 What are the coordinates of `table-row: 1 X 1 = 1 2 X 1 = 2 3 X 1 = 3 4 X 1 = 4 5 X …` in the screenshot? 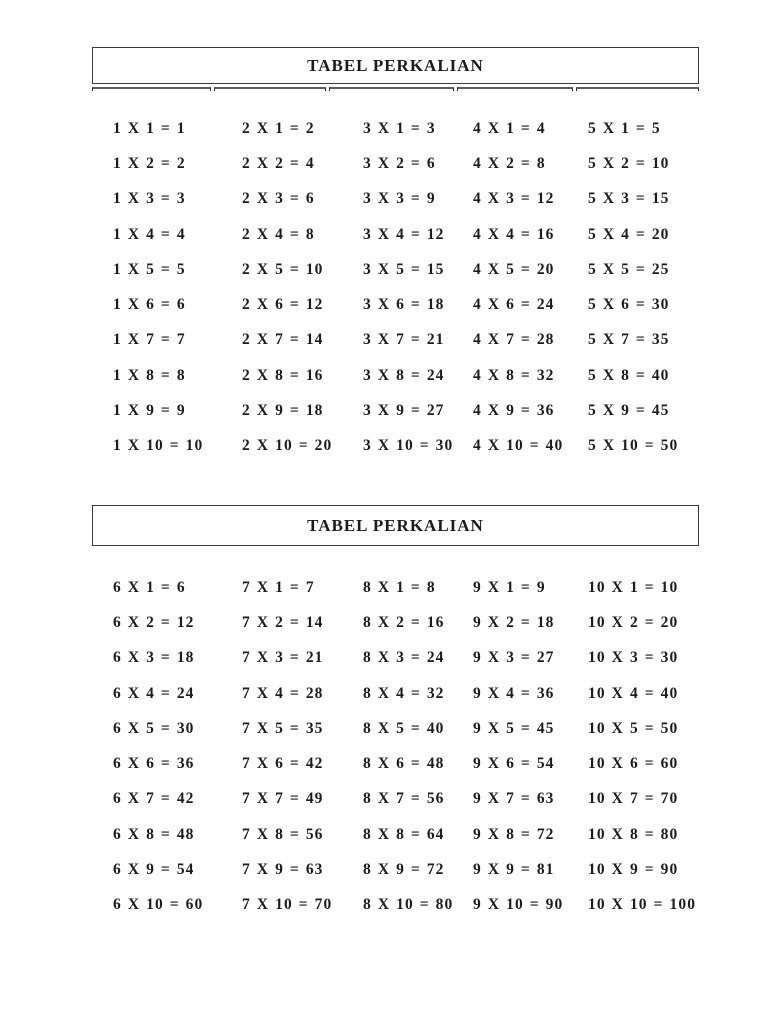 It's located at (395, 128).